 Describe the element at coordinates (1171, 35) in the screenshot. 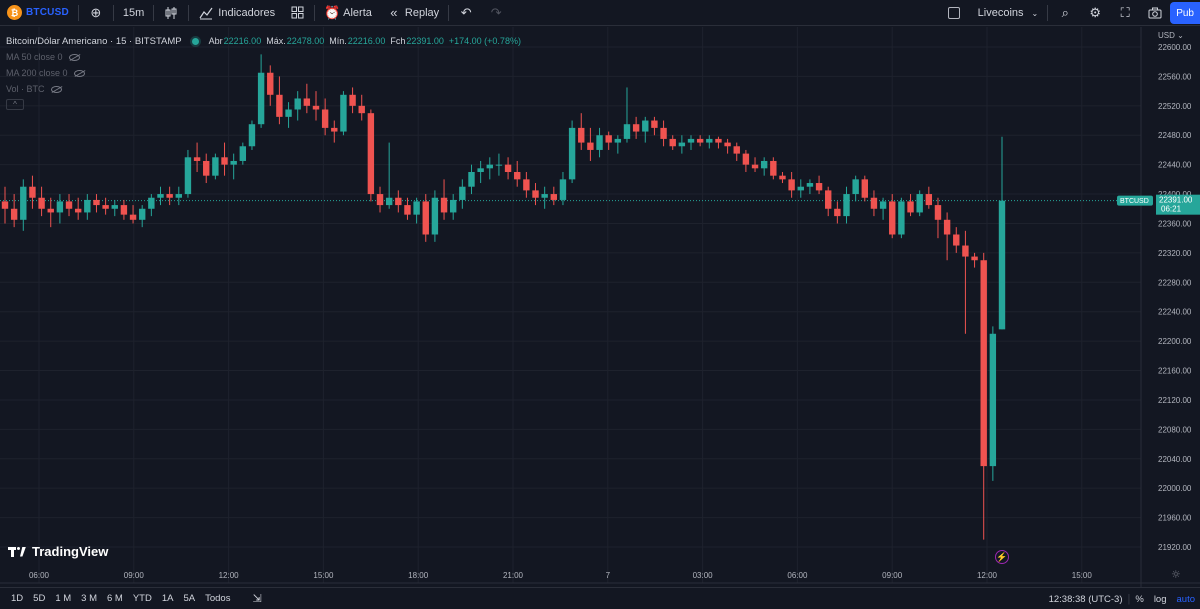

I see `currency-label: USD ⌄` at that location.